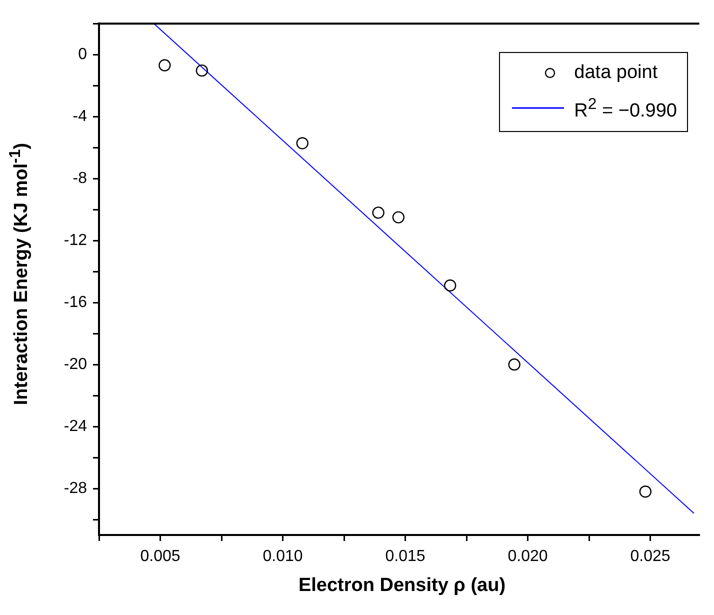  I want to click on text: 0.005, so click(160, 557).